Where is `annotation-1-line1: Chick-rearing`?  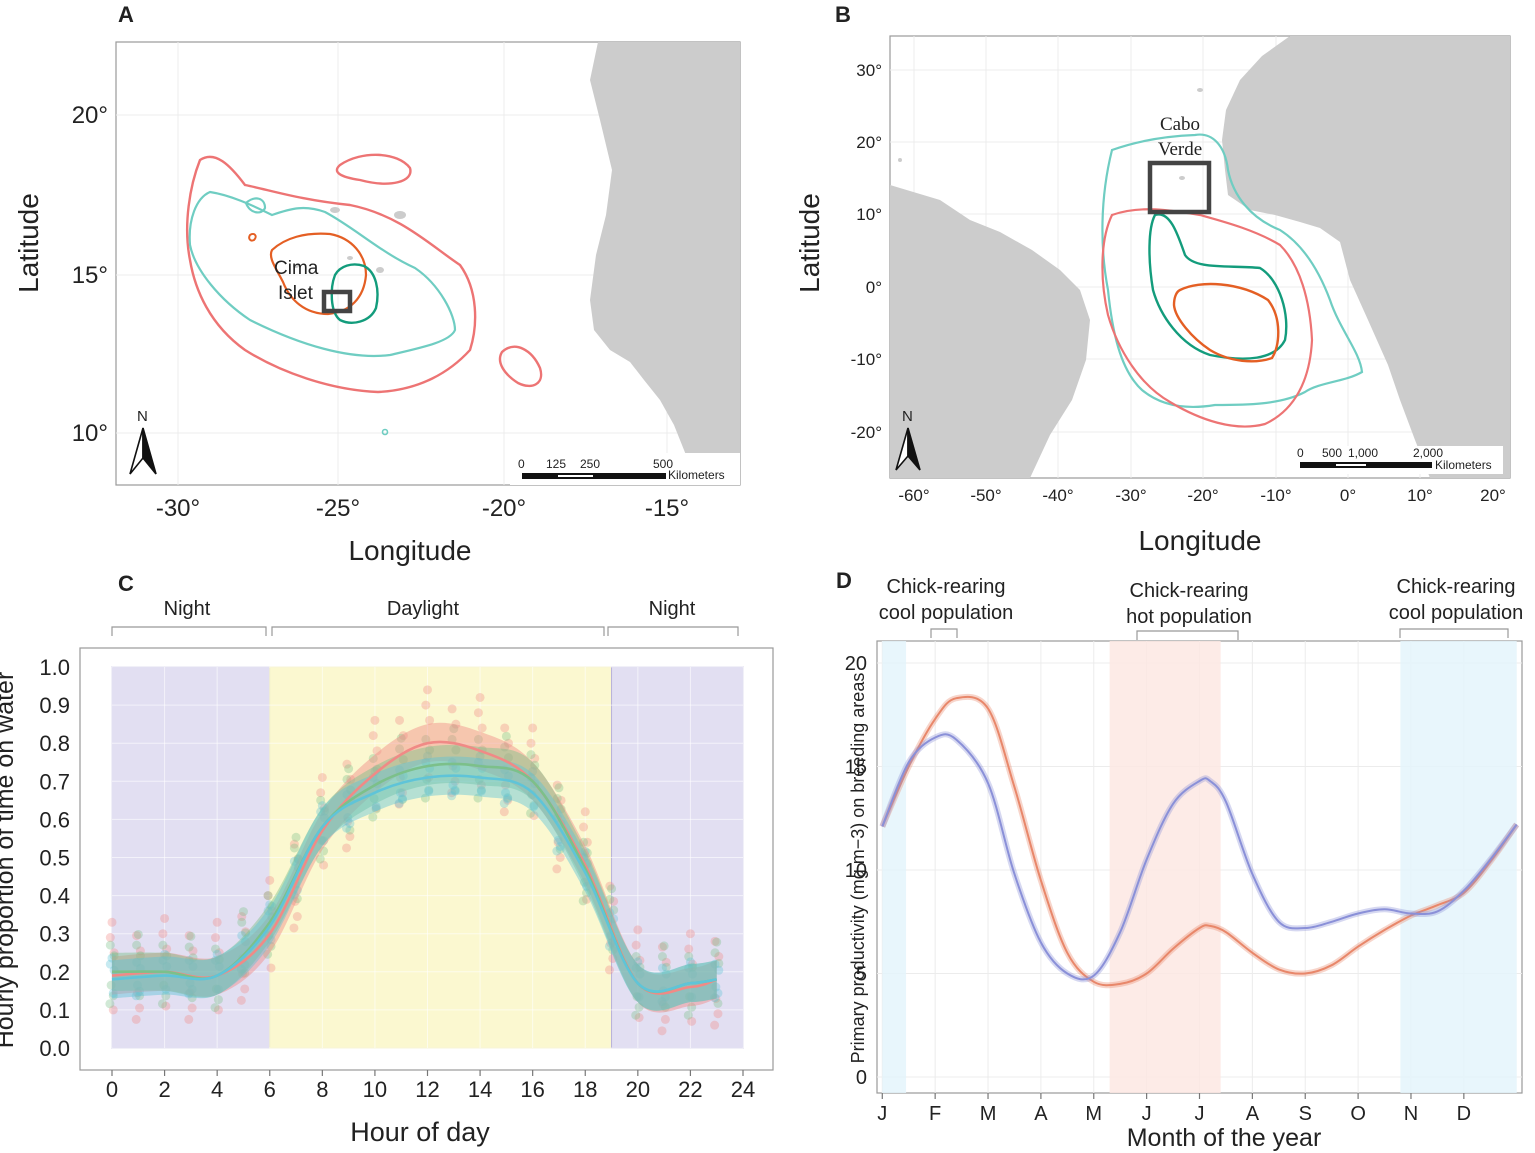 annotation-1-line1: Chick-rearing is located at coordinates (946, 587).